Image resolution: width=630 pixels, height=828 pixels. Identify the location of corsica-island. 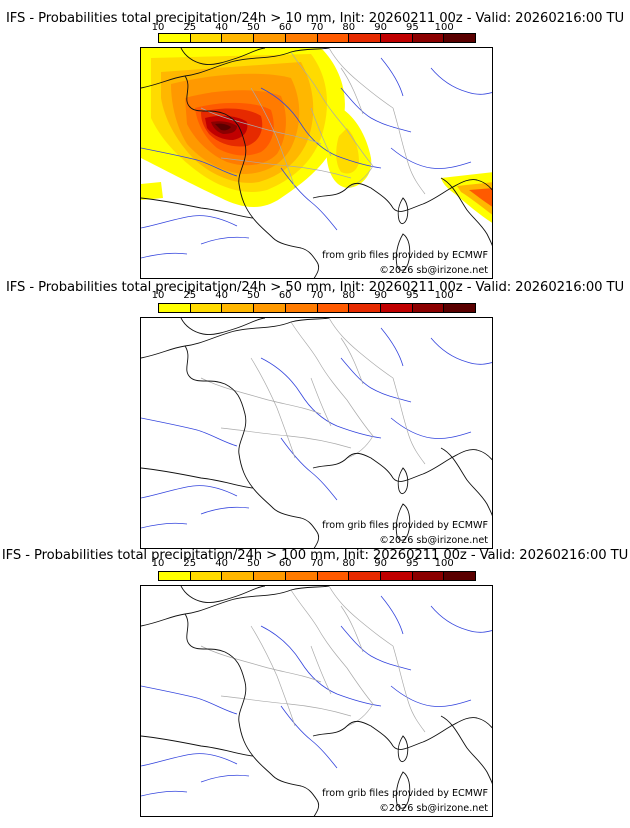
(403, 481).